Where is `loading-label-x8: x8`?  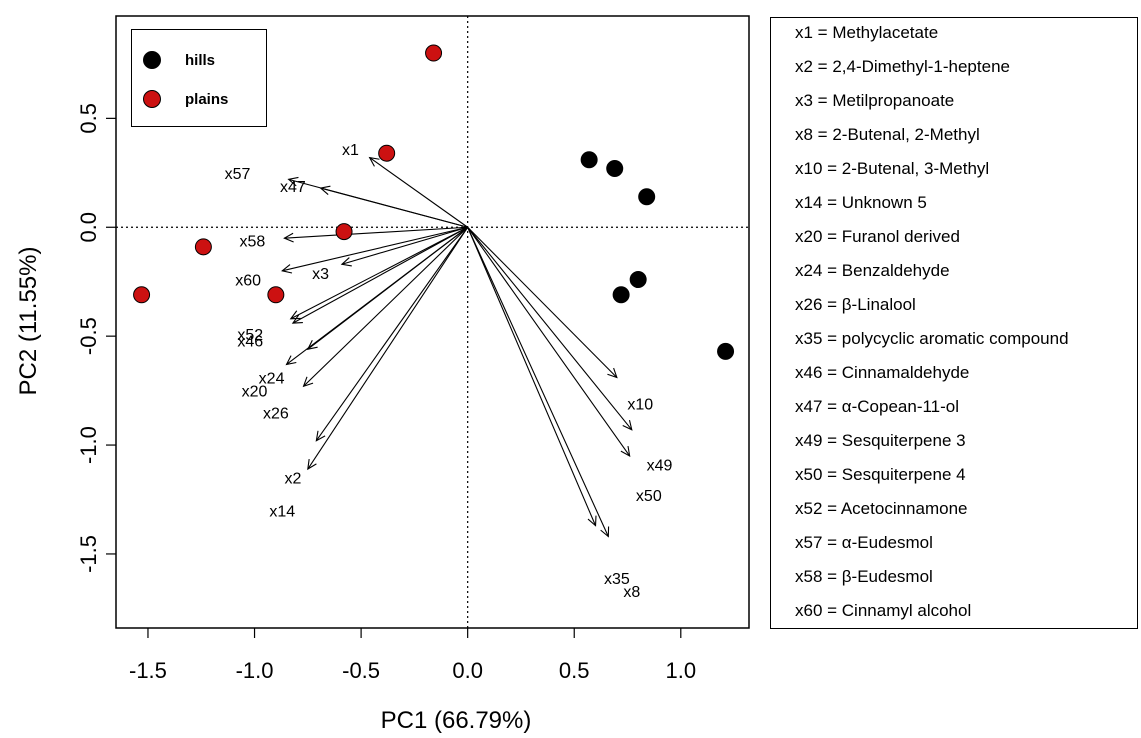 loading-label-x8: x8 is located at coordinates (631, 592).